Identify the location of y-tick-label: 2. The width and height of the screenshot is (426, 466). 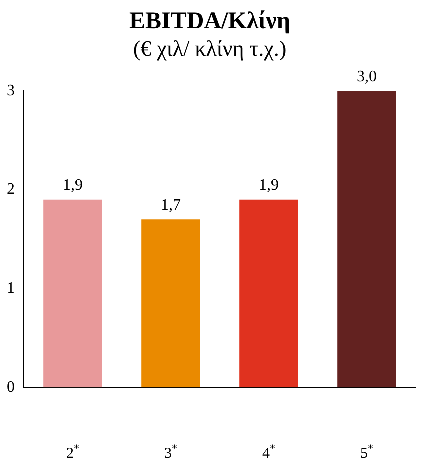
(11, 189).